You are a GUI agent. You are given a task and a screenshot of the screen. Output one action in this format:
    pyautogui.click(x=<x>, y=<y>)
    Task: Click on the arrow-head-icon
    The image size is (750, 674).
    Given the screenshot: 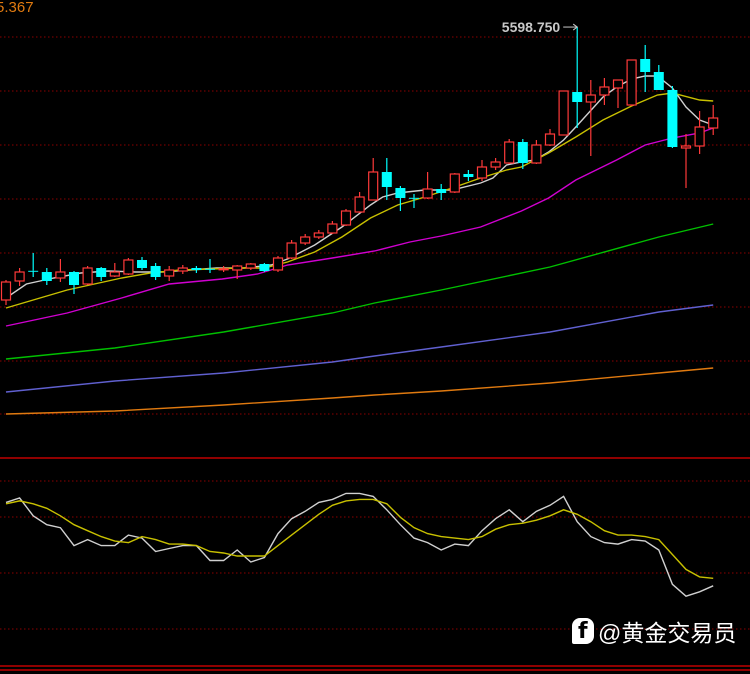 What is the action you would take?
    pyautogui.click(x=575, y=27)
    